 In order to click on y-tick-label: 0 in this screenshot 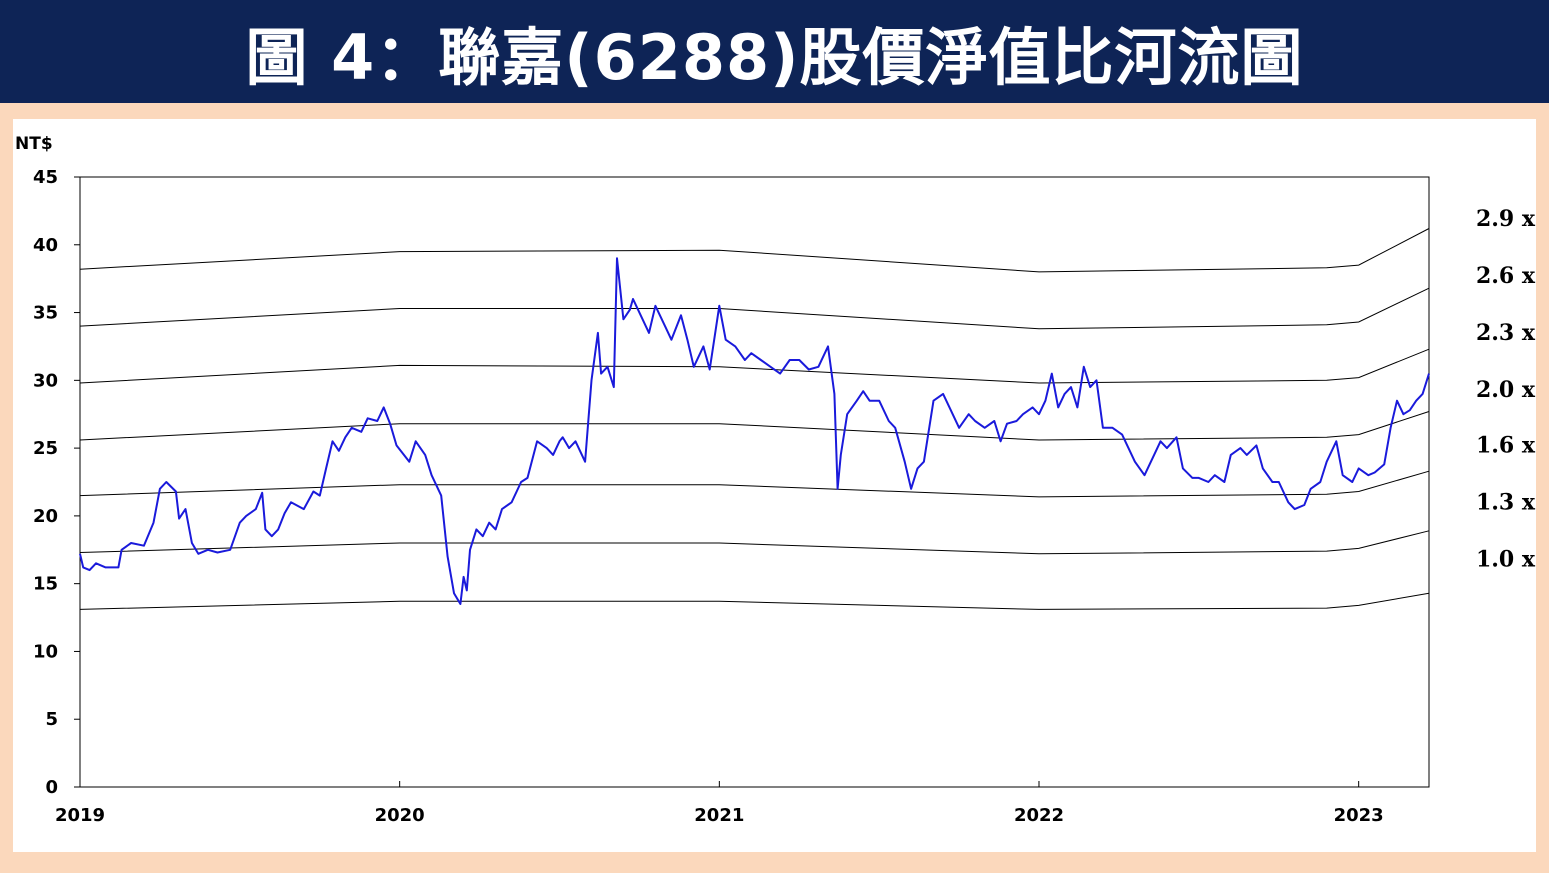, I will do `click(51, 787)`.